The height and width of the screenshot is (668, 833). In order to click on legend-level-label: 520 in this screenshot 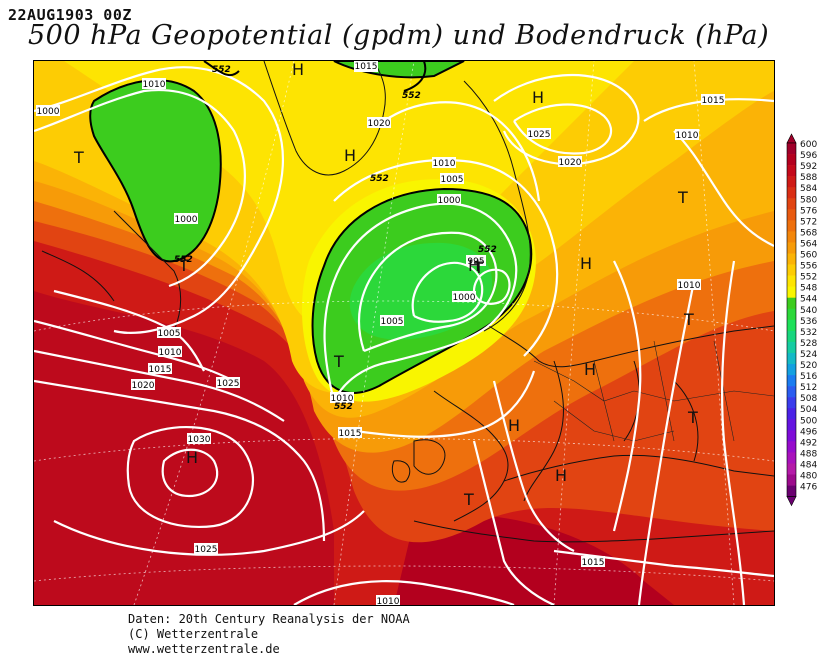, I will do `click(808, 366)`.